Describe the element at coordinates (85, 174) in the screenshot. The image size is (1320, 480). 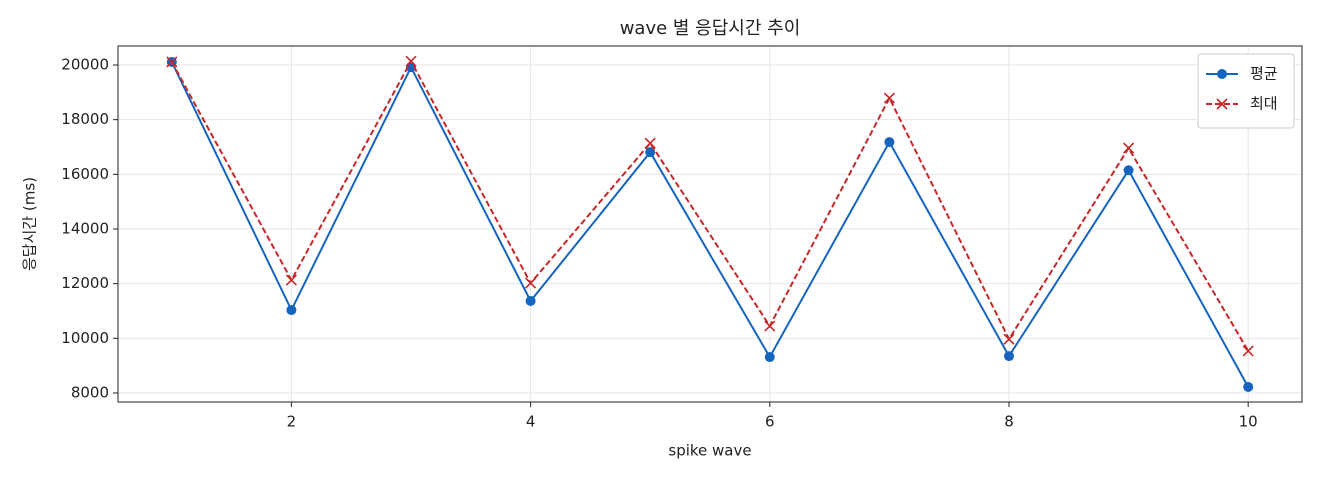
I see `y-tick-label: 16000` at that location.